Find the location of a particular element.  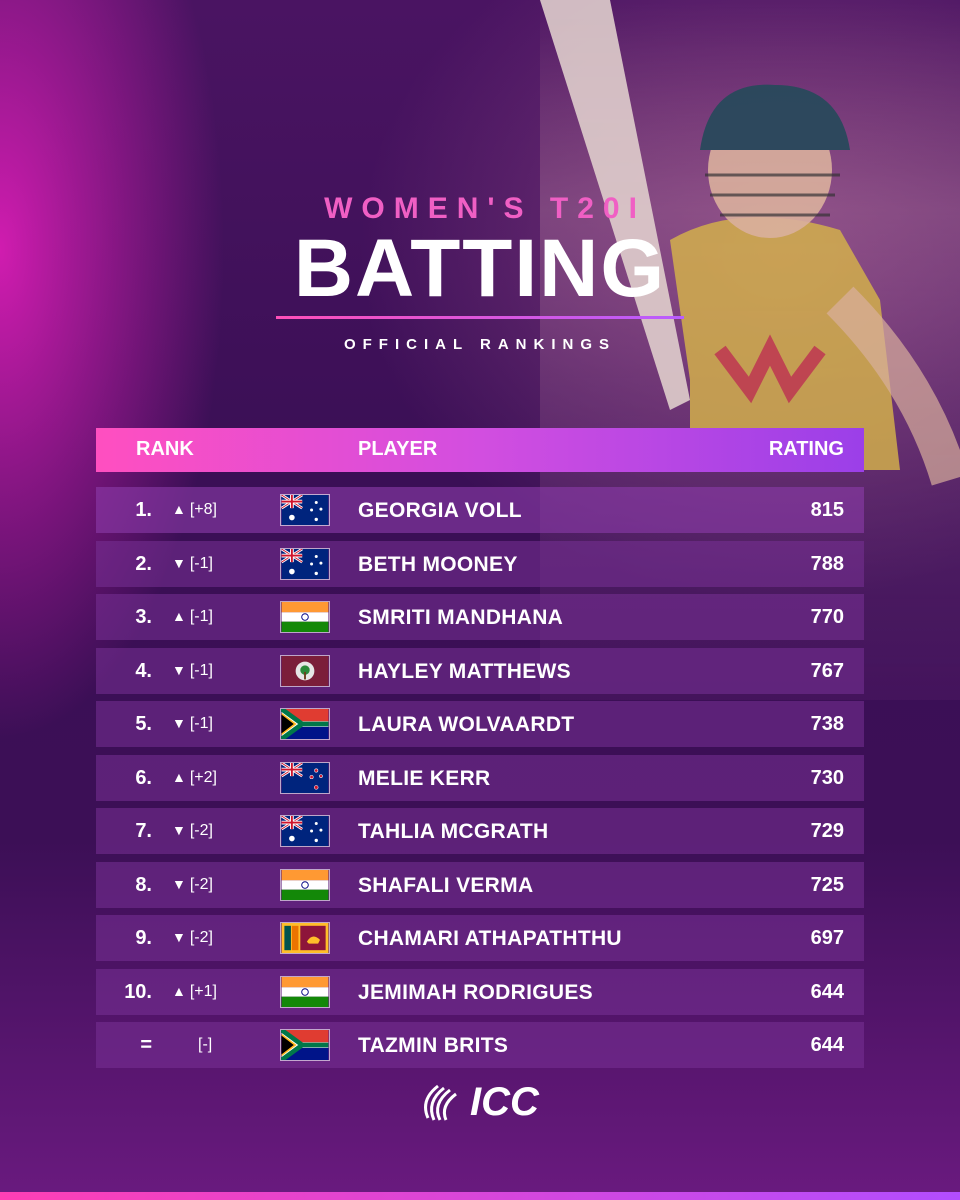

player-rating: 730 is located at coordinates (827, 777).